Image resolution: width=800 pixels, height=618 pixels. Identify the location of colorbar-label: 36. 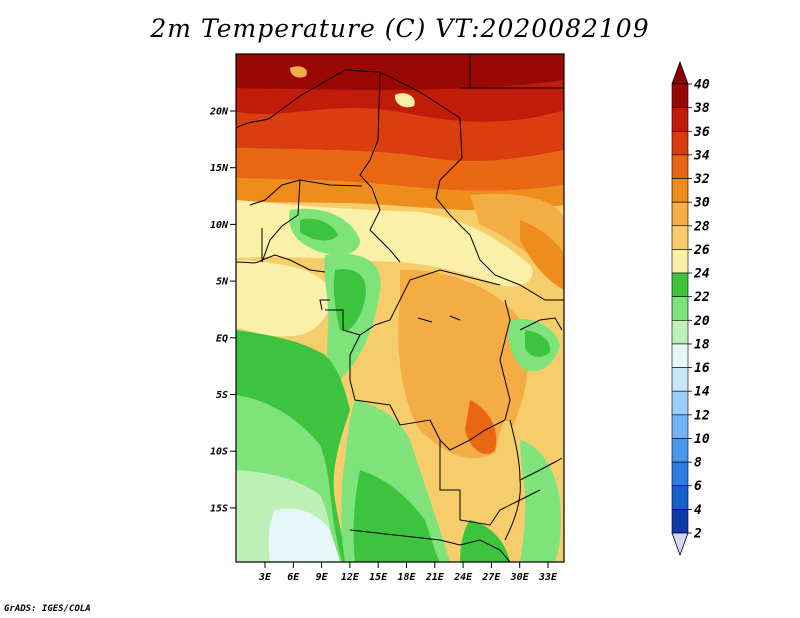
(701, 132).